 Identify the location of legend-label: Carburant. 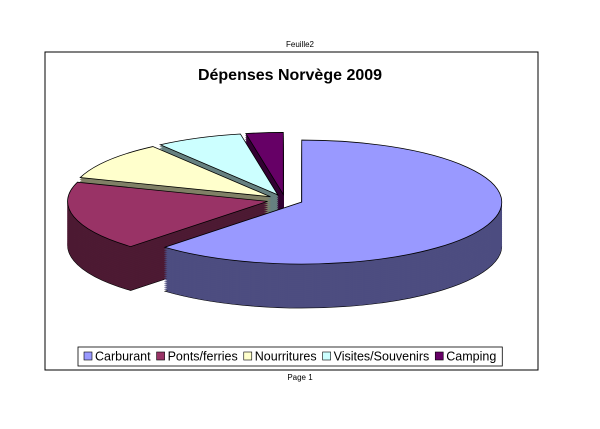
(123, 356).